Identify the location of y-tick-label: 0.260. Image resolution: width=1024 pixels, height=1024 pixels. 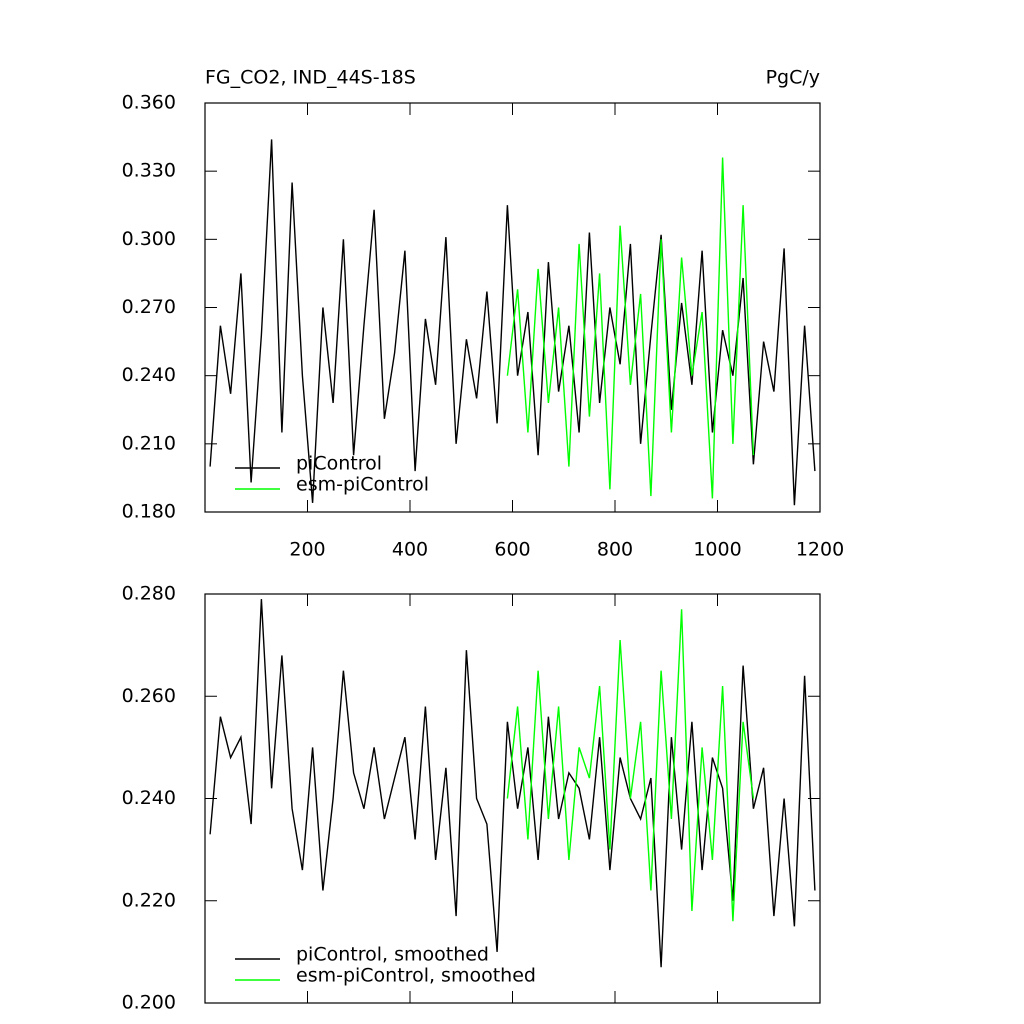
(149, 696).